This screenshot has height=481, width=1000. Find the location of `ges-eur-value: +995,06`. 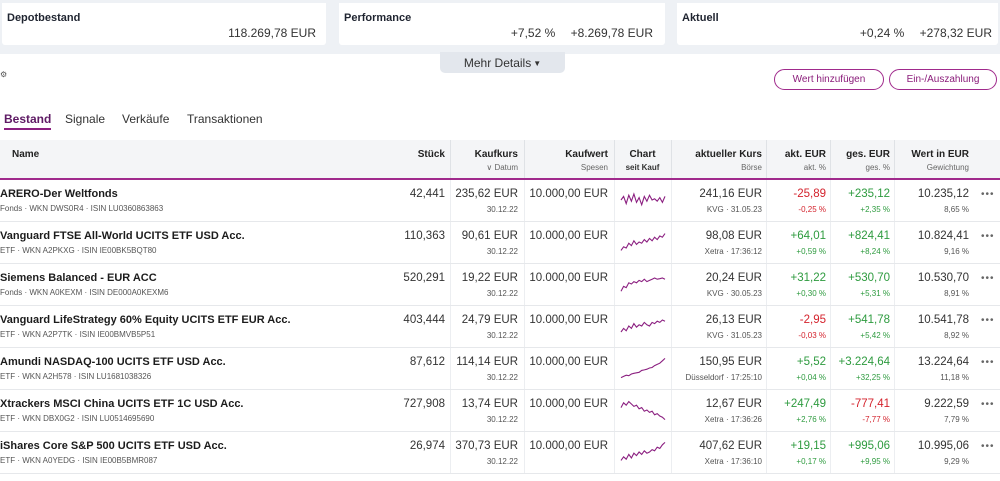

ges-eur-value: +995,06 is located at coordinates (869, 446).